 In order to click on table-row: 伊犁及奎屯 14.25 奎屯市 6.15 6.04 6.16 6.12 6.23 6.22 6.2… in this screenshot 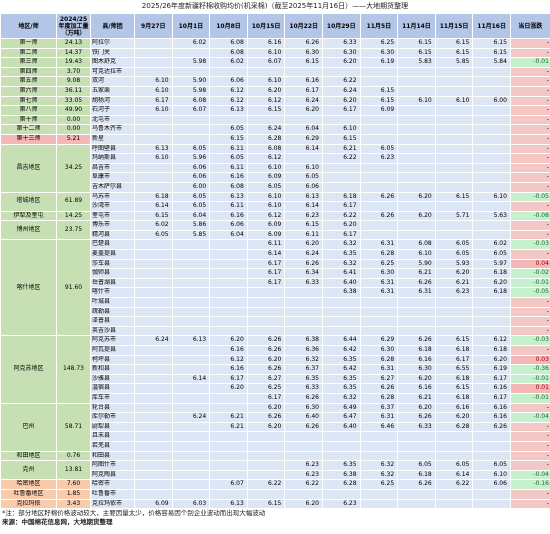, I will do `click(275, 216)`.